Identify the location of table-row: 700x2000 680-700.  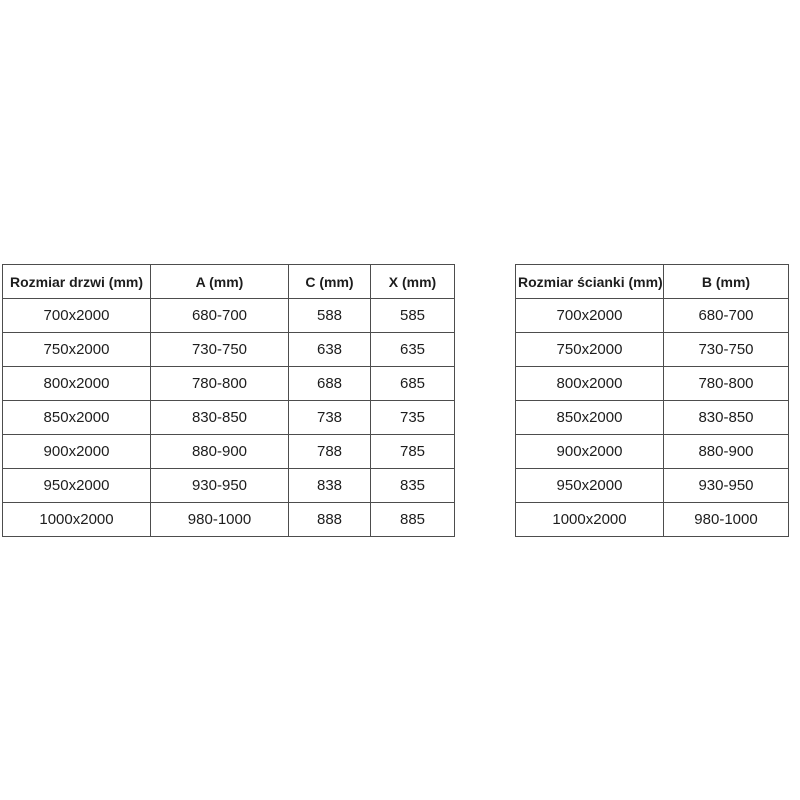
(652, 315).